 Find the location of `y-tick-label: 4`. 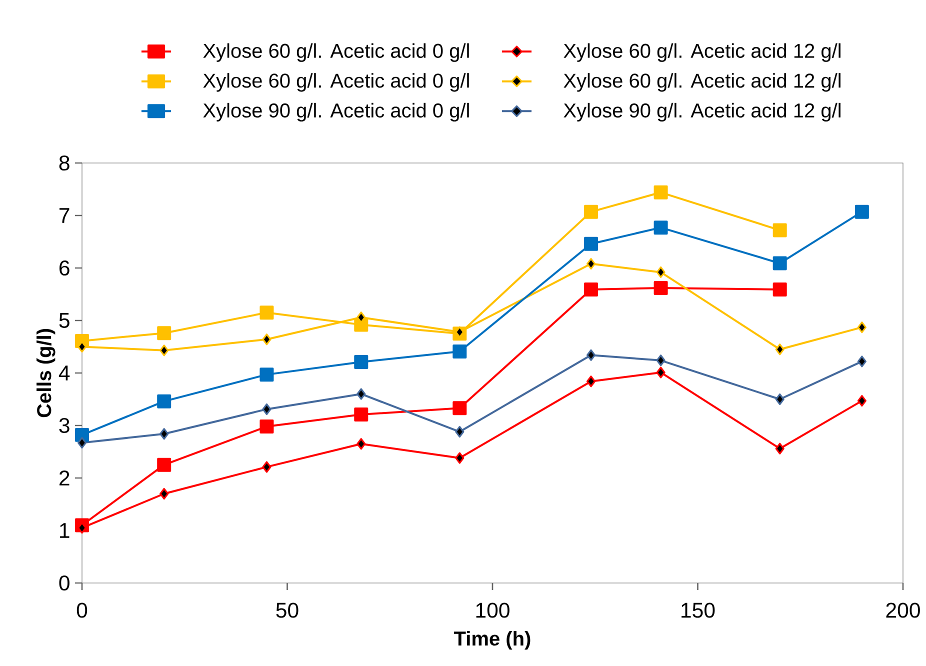

y-tick-label: 4 is located at coordinates (64, 373).